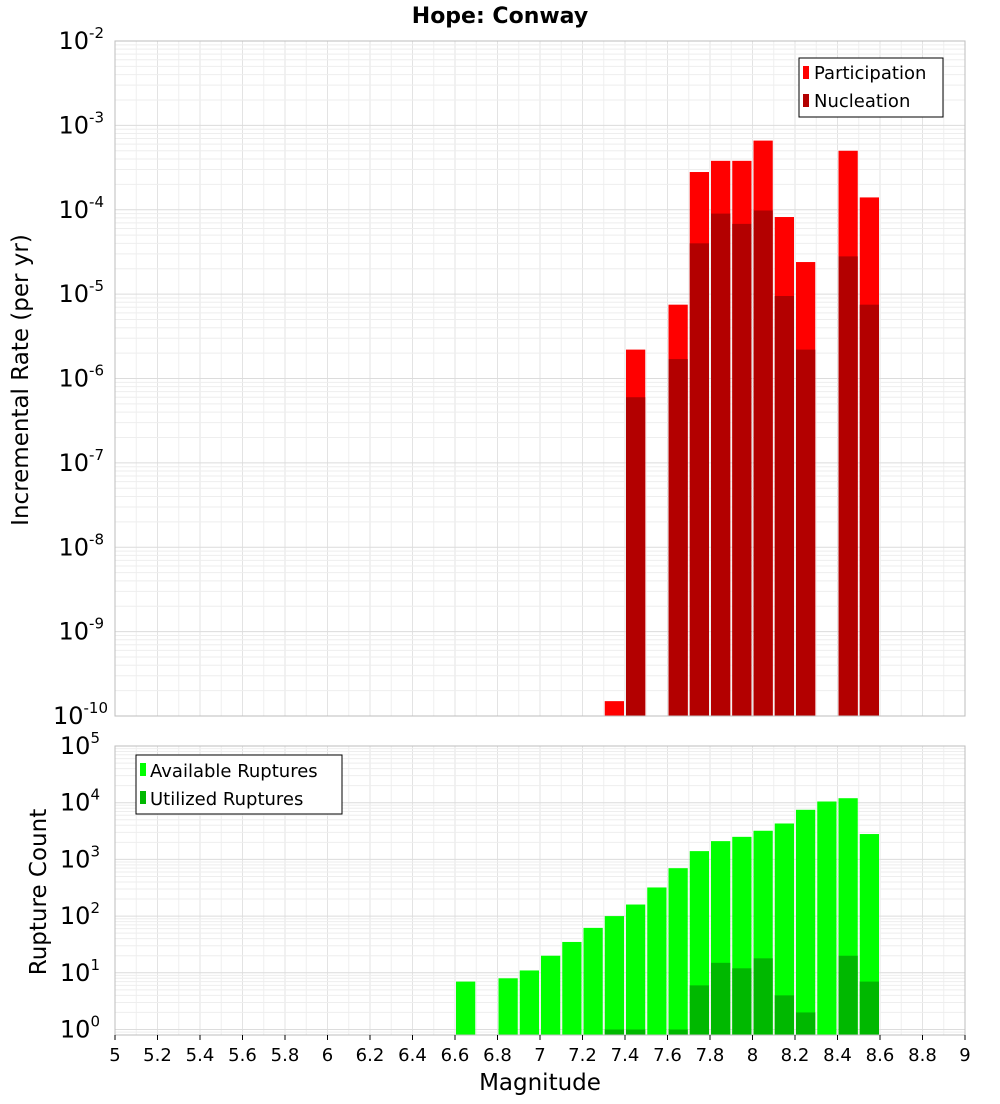 The height and width of the screenshot is (1104, 1000). I want to click on x-tick-label: 8.2, so click(795, 1055).